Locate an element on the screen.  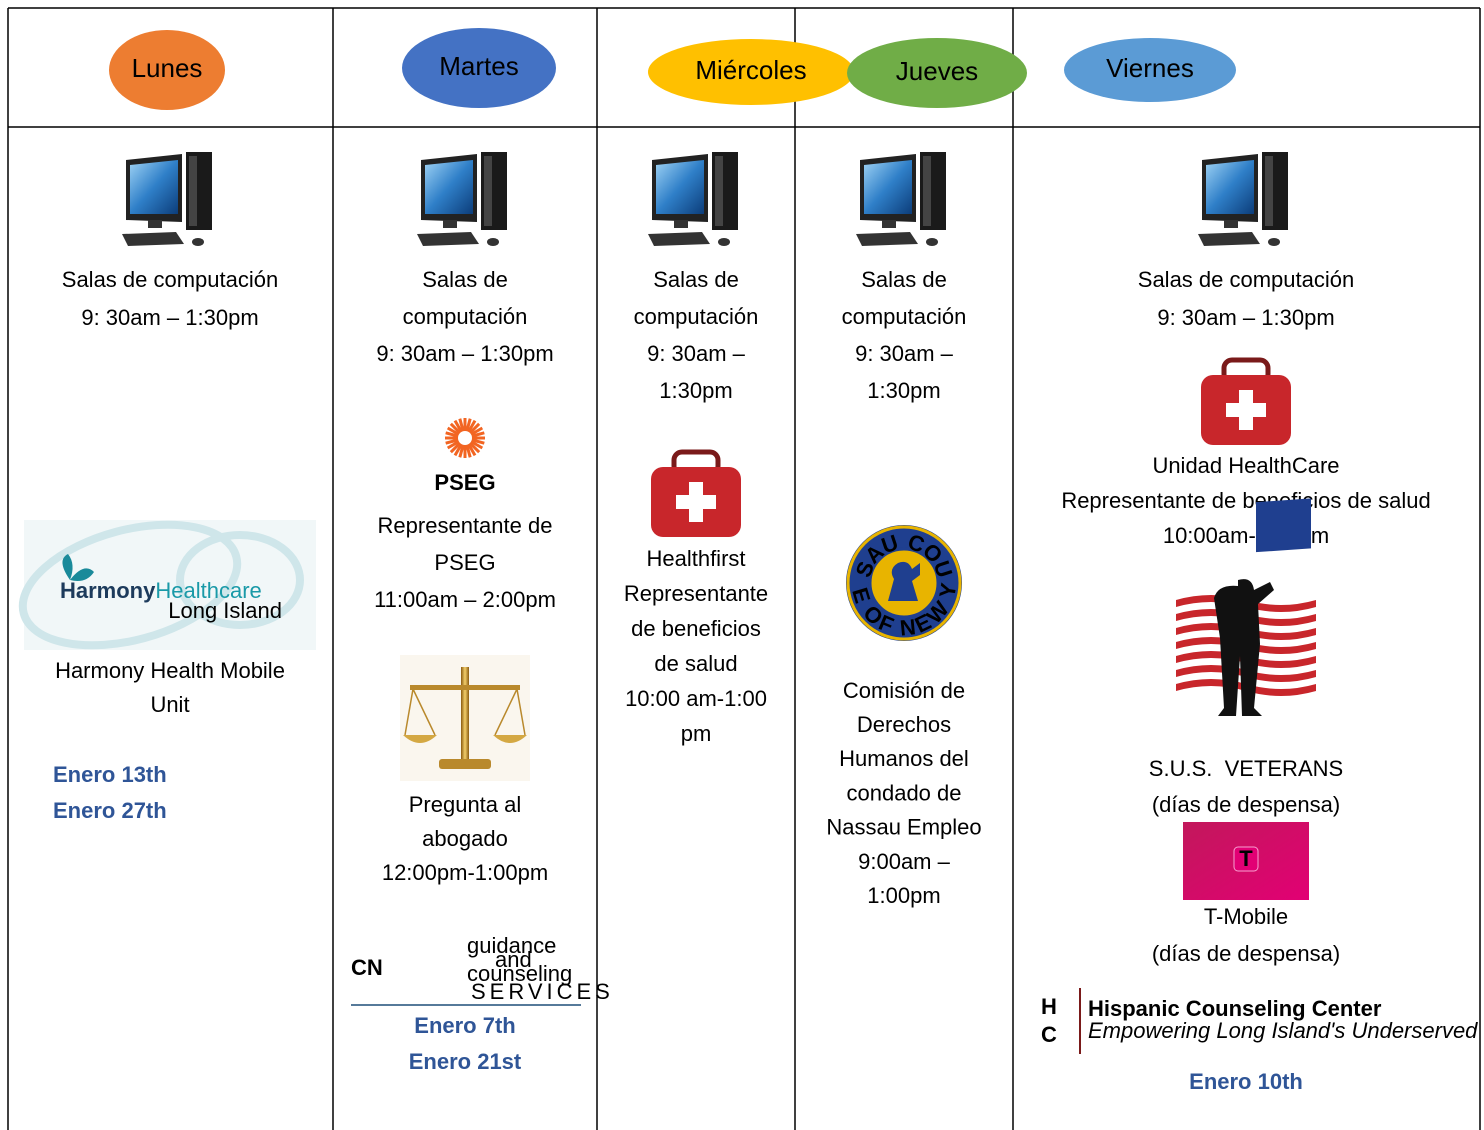
cell-text: de beneficios is located at coordinates (696, 628).